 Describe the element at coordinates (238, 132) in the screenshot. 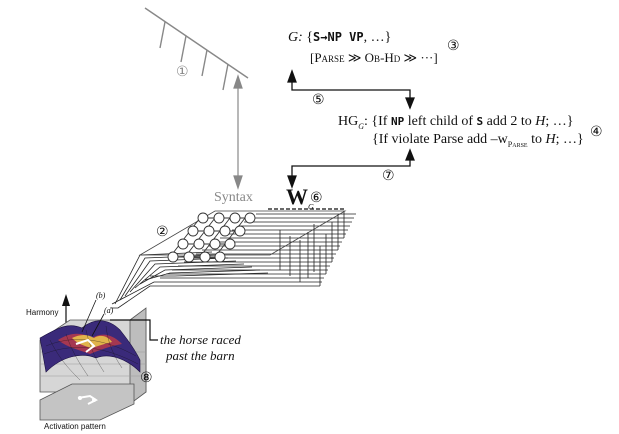

I see `syntax-arrow` at that location.